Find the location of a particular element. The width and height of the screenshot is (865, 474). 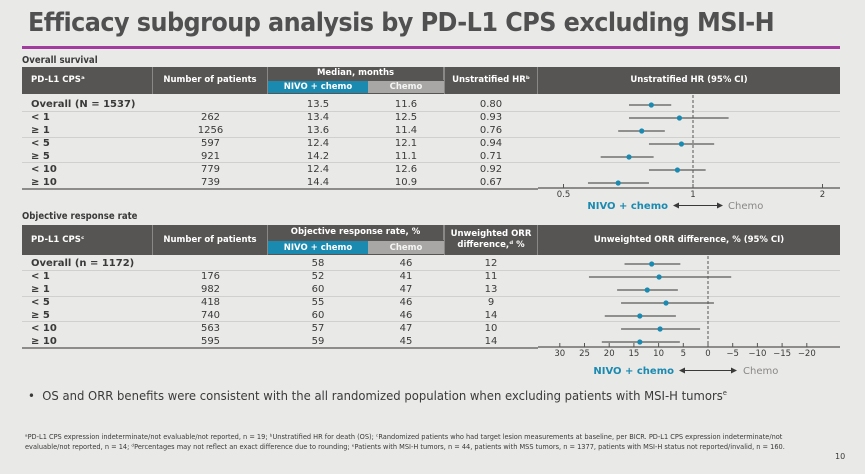

row-patients: 779 is located at coordinates (210, 169).